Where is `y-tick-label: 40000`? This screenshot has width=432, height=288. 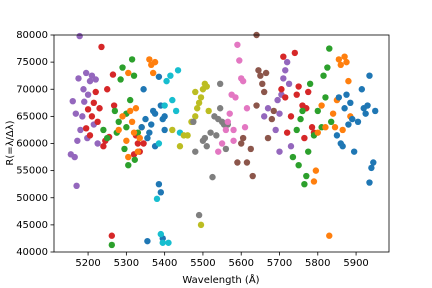
y-tick-label: 40000 is located at coordinates (32, 252).